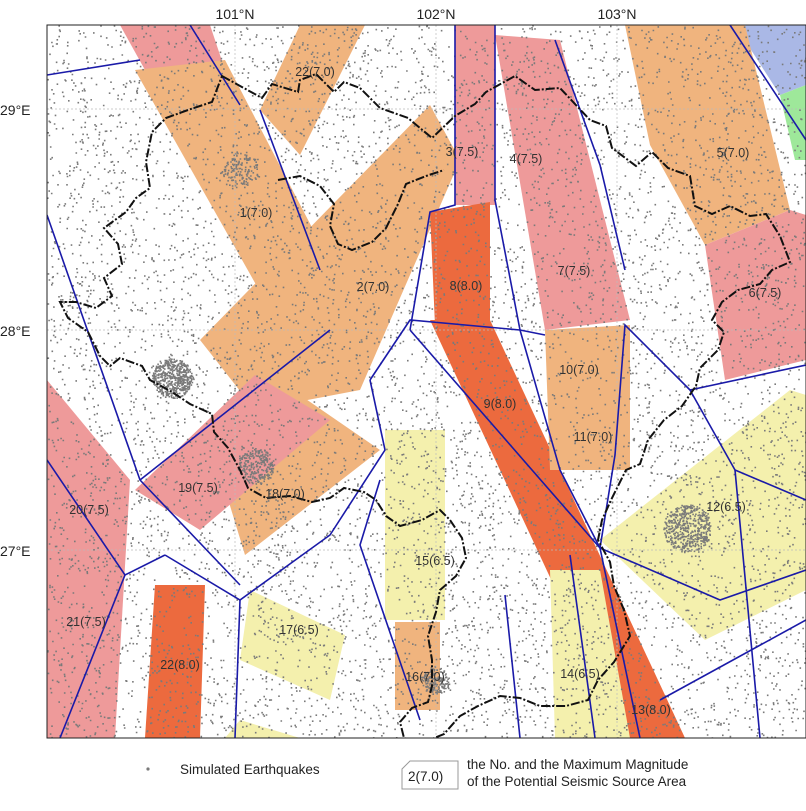  I want to click on legend-dots-label: Simulated Earthquakes, so click(250, 769).